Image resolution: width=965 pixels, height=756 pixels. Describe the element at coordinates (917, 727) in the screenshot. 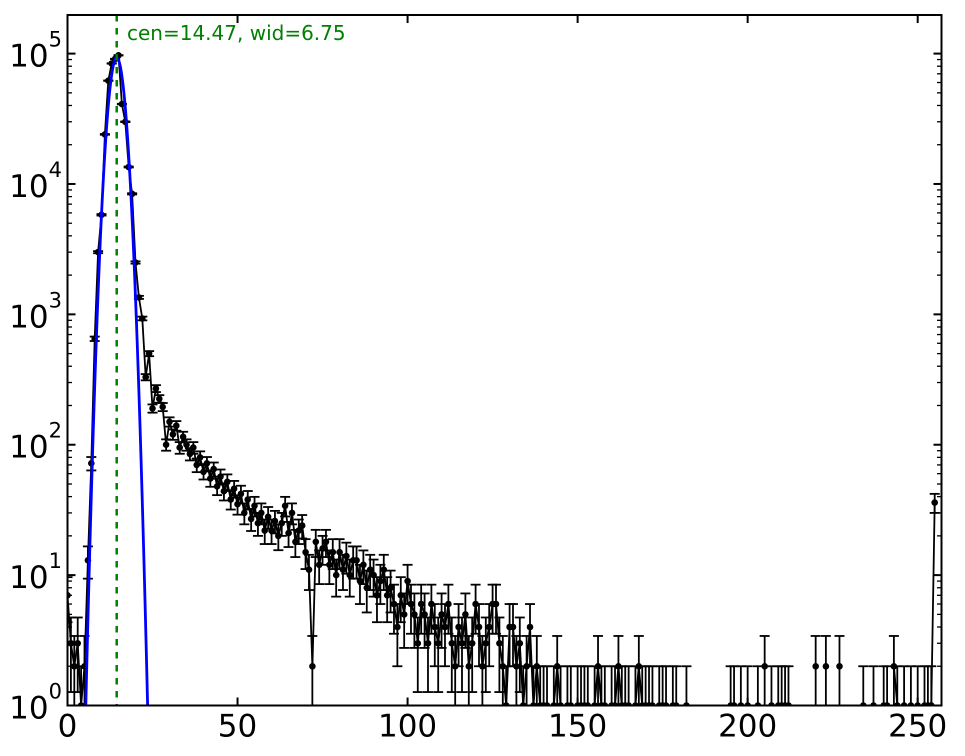

I see `x-tick-label: 250` at that location.